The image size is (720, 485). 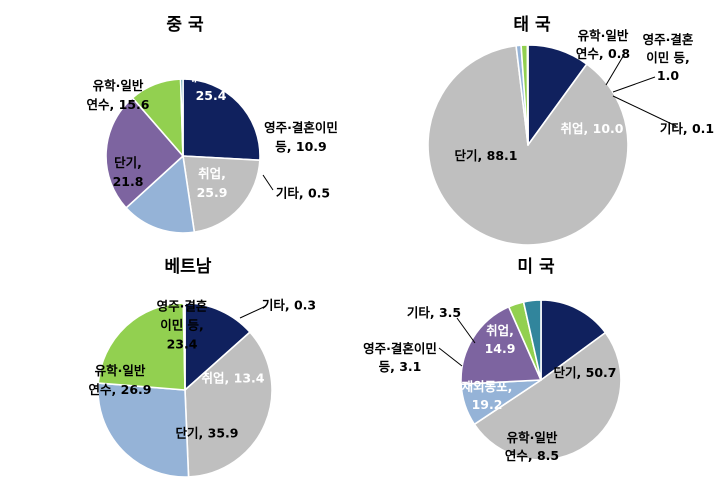 I want to click on data-label-기타: 기타, 0.3, so click(x=289, y=305).